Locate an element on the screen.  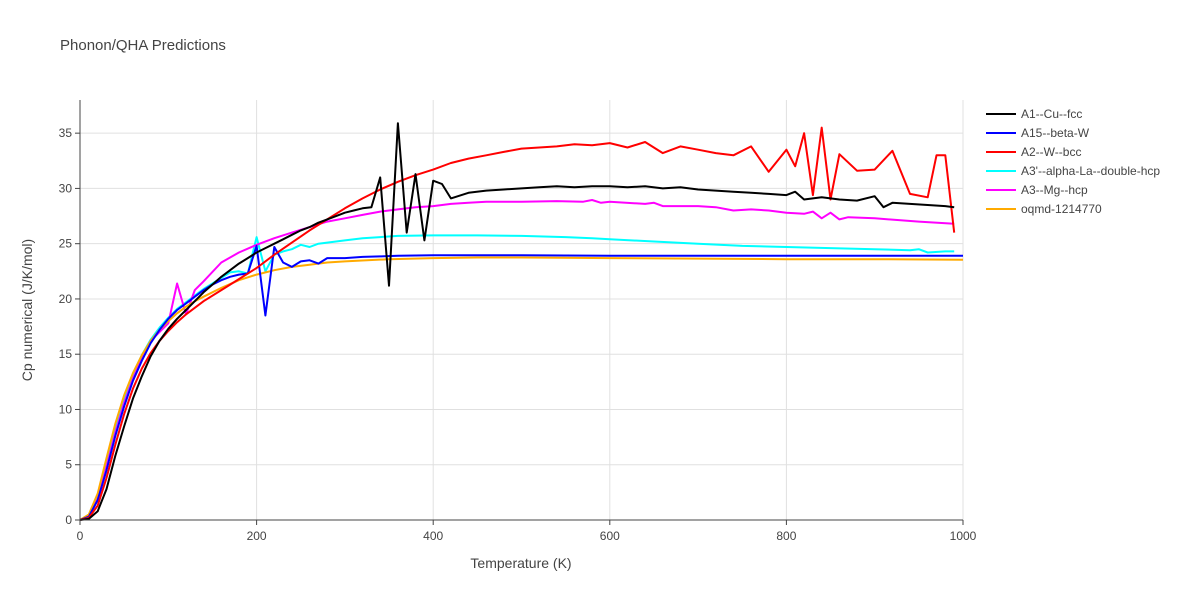
y-tick-label: 5 is located at coordinates (68, 465).